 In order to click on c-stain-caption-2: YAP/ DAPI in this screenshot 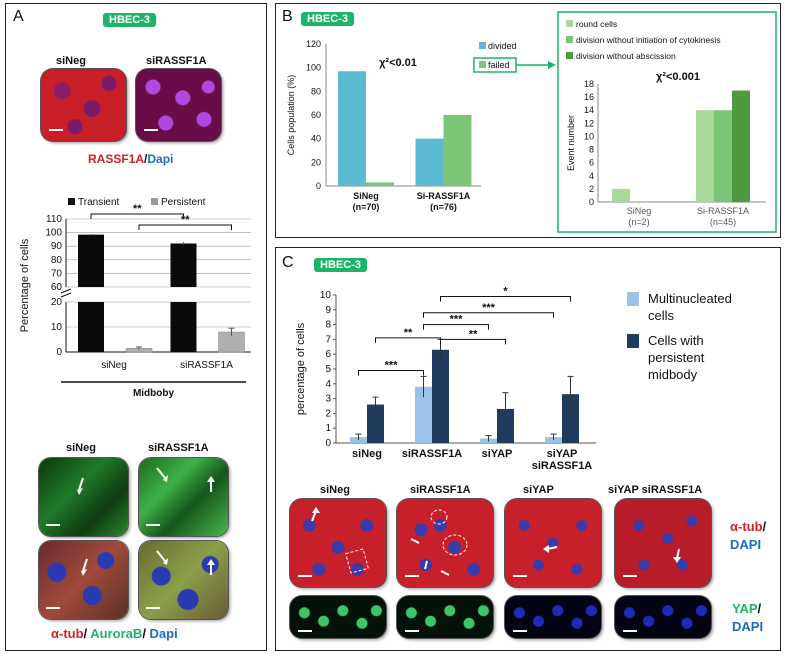, I will do `click(747, 618)`.